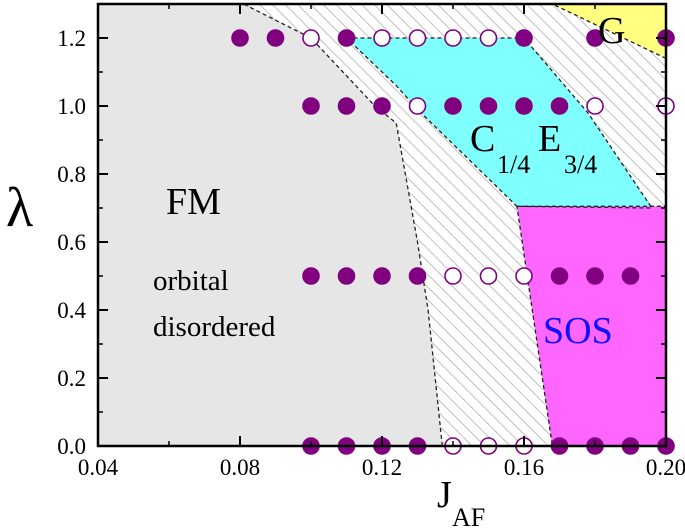  What do you see at coordinates (193, 202) in the screenshot?
I see `fm-label: FM` at bounding box center [193, 202].